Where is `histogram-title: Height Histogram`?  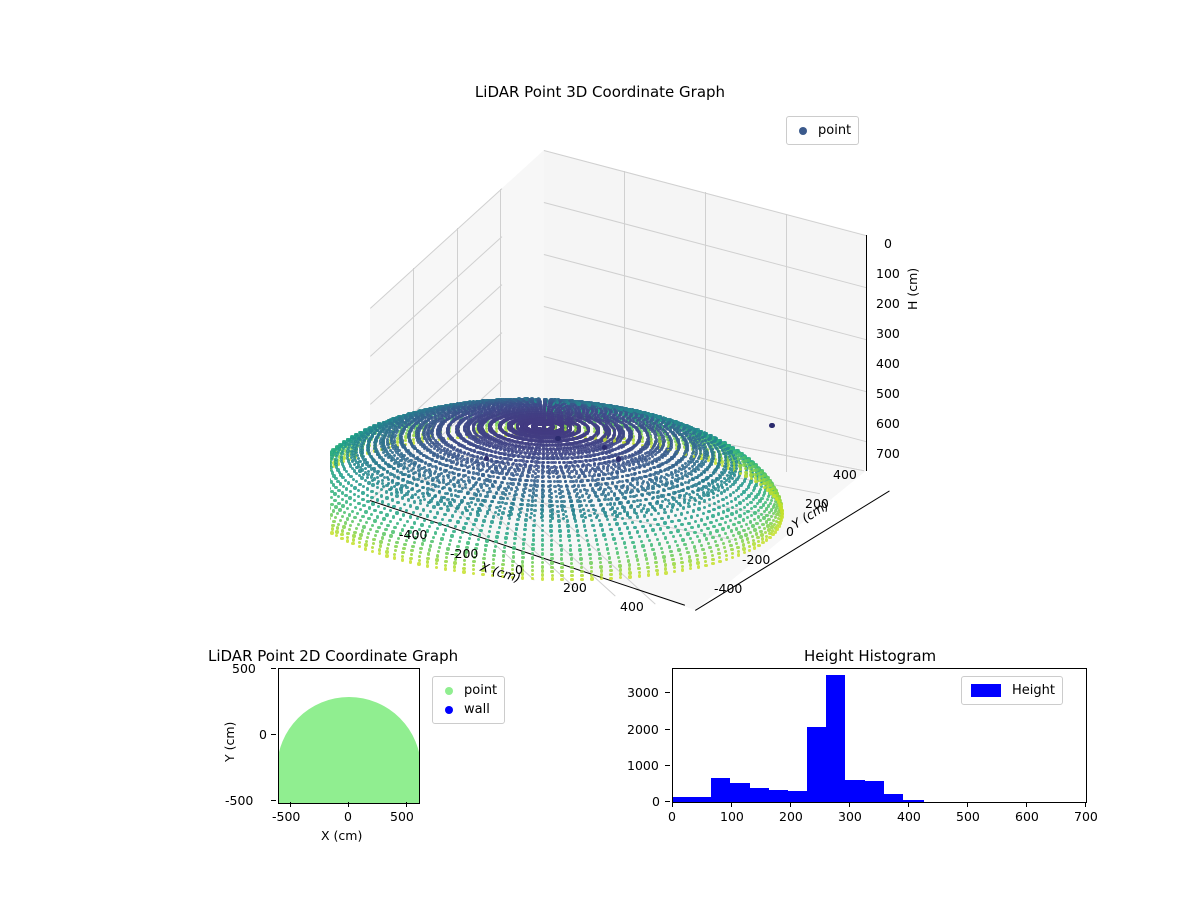
histogram-title: Height Histogram is located at coordinates (870, 656).